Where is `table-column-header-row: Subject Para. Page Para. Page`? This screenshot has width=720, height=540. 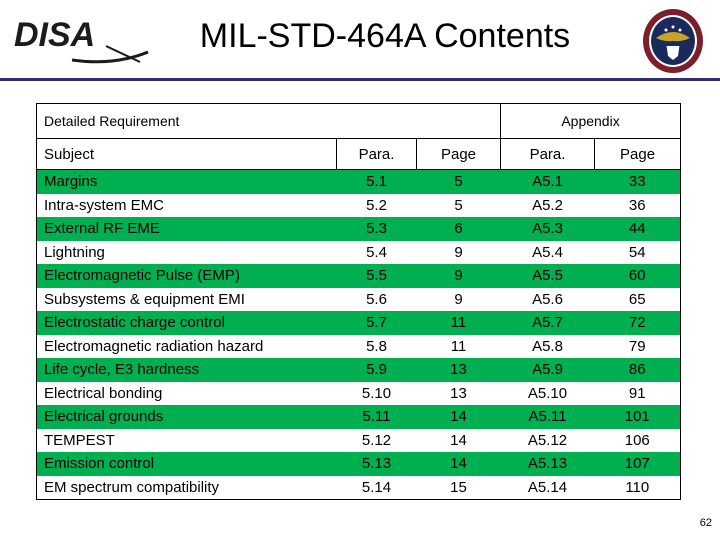
table-column-header-row: Subject Para. Page Para. Page is located at coordinates (359, 154).